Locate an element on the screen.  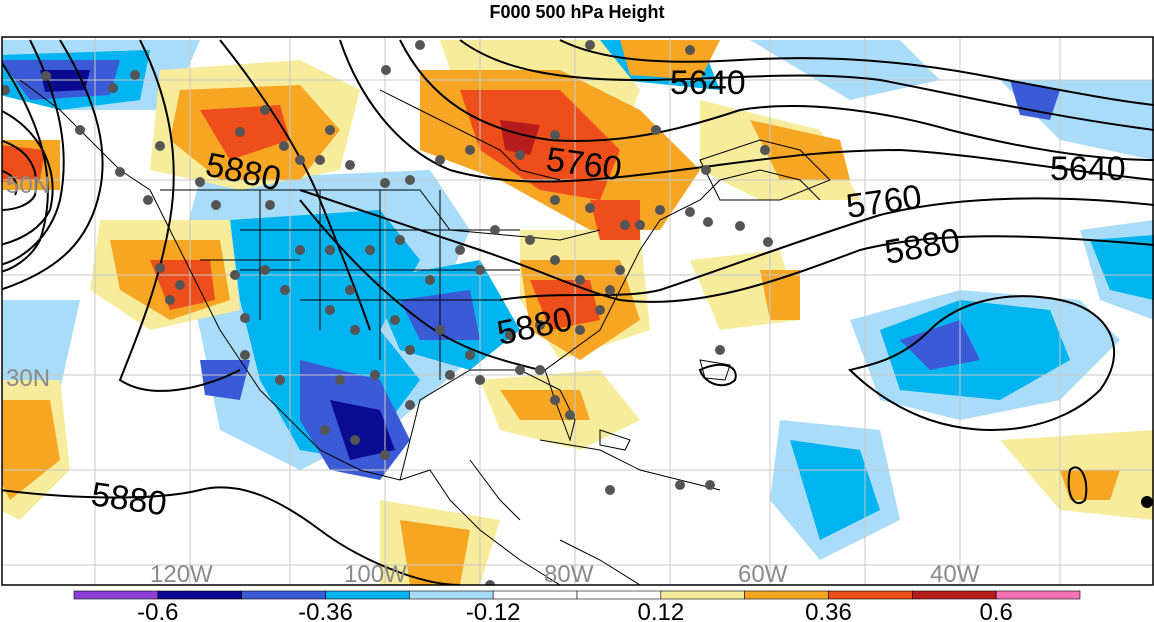
lon-label-60w: 60W is located at coordinates (763, 574).